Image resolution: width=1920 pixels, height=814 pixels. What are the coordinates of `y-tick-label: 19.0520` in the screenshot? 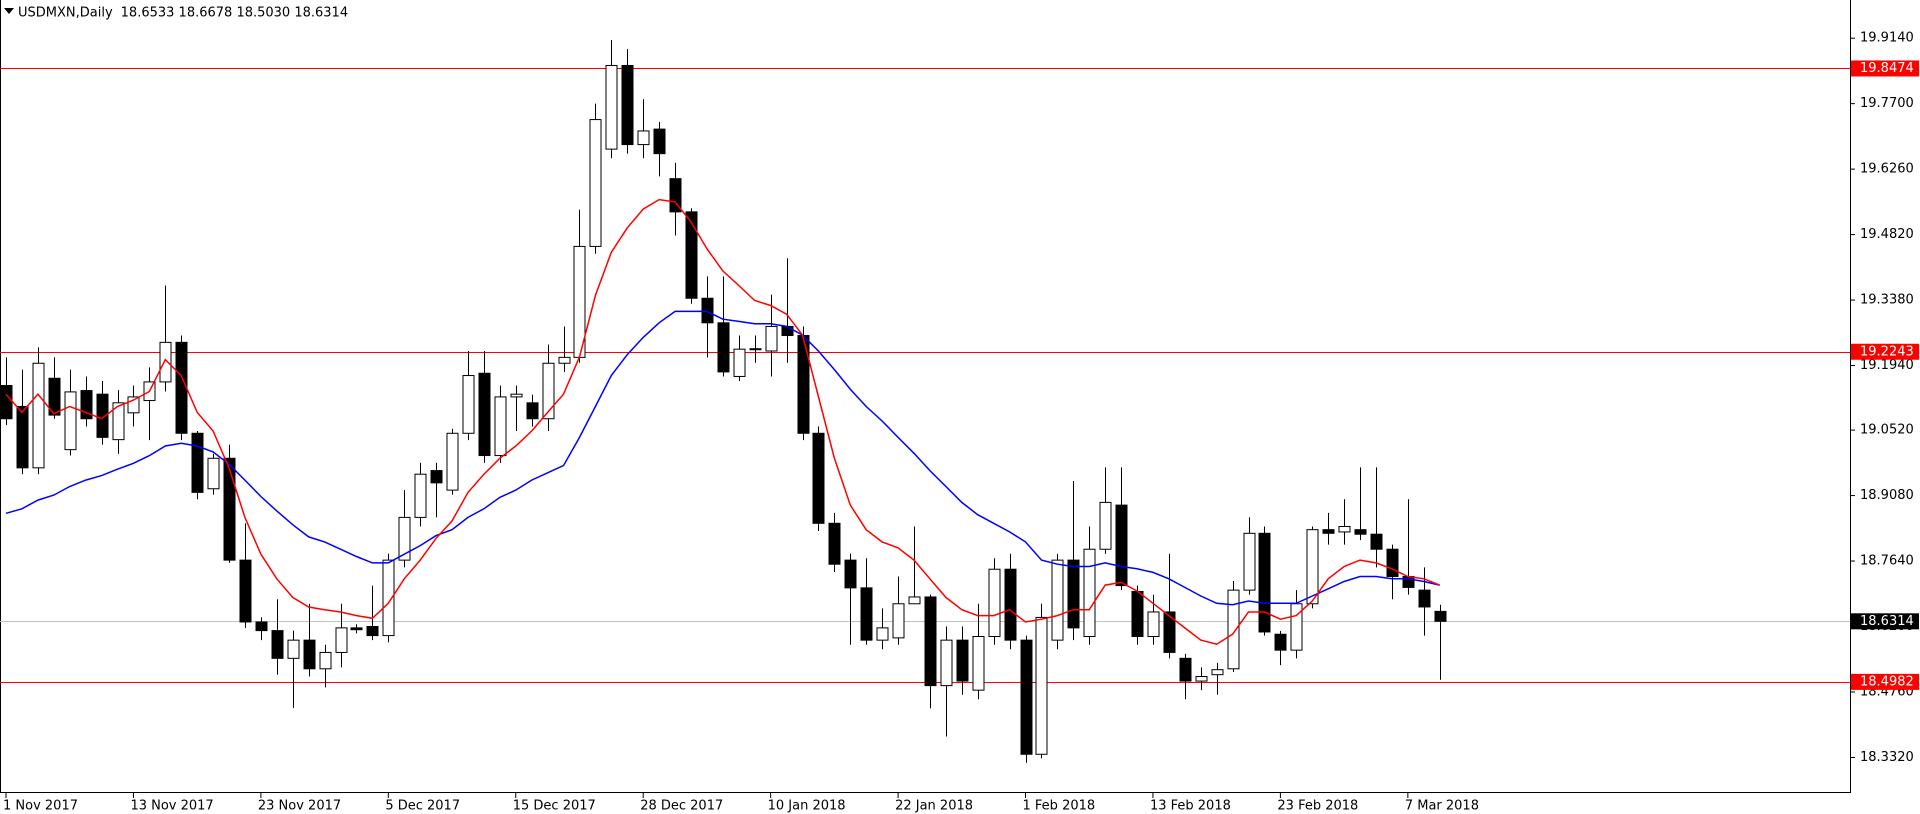 It's located at (1887, 430).